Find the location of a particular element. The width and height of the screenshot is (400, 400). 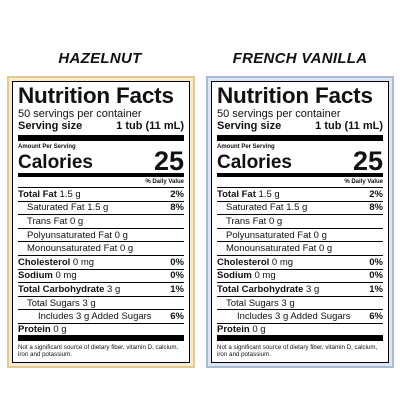

calories-value: 25 is located at coordinates (168, 161).